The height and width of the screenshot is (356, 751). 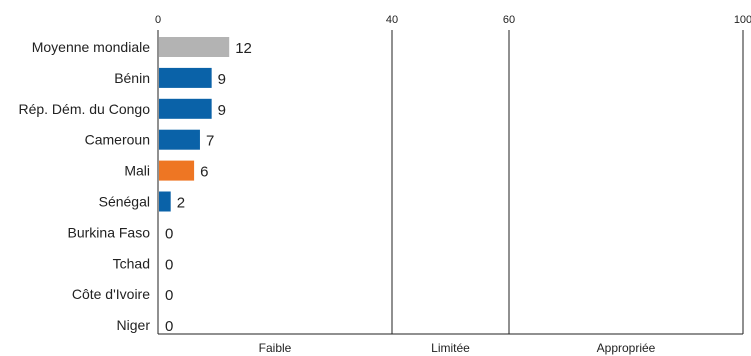 What do you see at coordinates (392, 20) in the screenshot?
I see `x-tick-label: 40` at bounding box center [392, 20].